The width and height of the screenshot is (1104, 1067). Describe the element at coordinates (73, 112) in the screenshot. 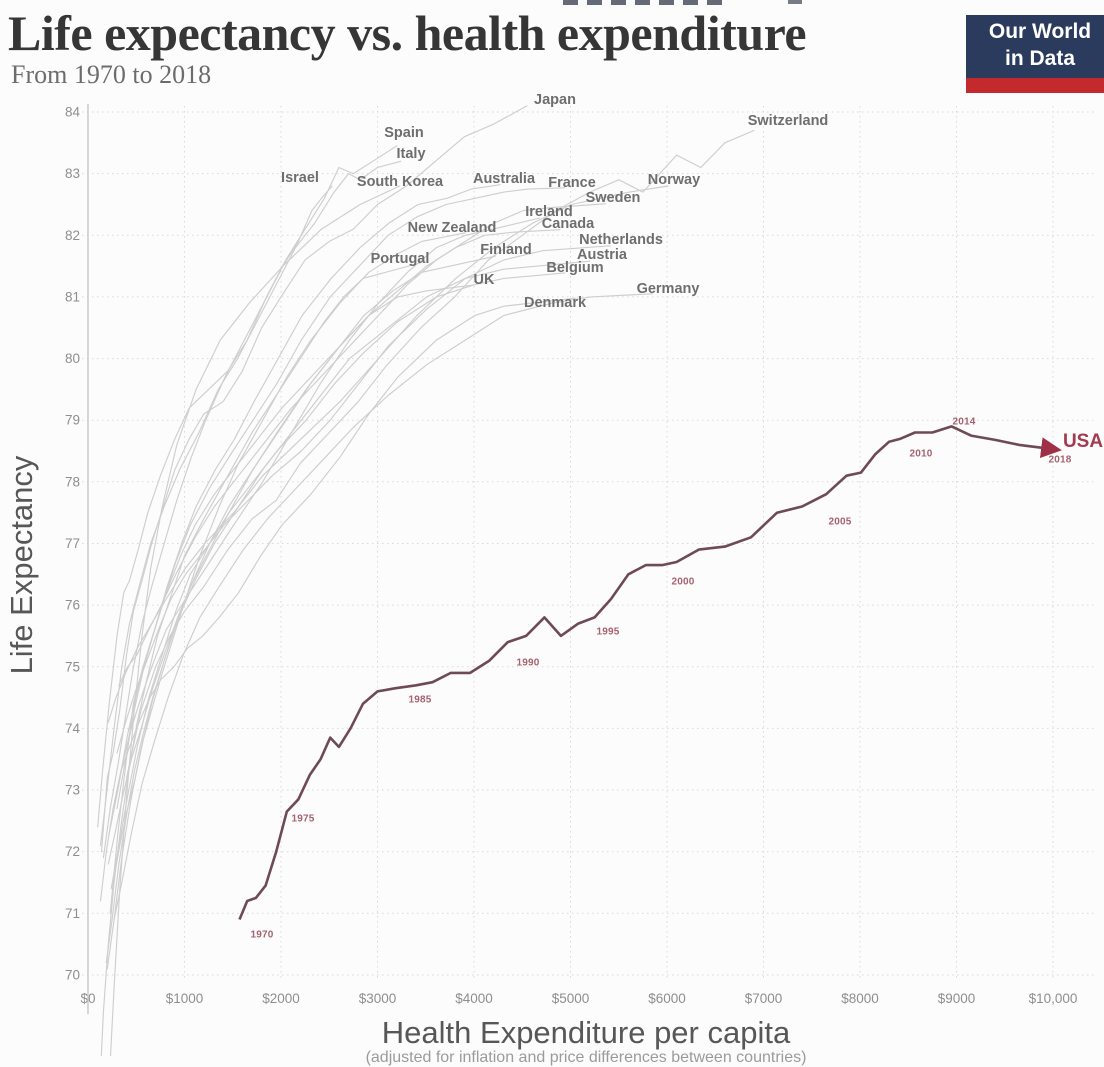

I see `y-tick-label-84: 84` at that location.